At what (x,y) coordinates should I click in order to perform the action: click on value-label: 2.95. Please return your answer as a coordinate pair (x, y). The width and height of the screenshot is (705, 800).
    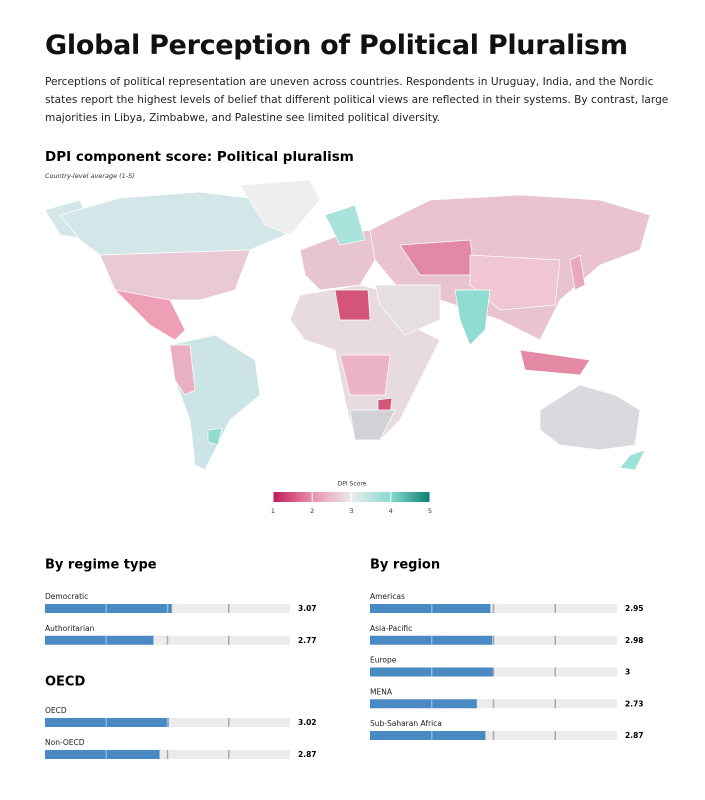
    Looking at the image, I should click on (634, 608).